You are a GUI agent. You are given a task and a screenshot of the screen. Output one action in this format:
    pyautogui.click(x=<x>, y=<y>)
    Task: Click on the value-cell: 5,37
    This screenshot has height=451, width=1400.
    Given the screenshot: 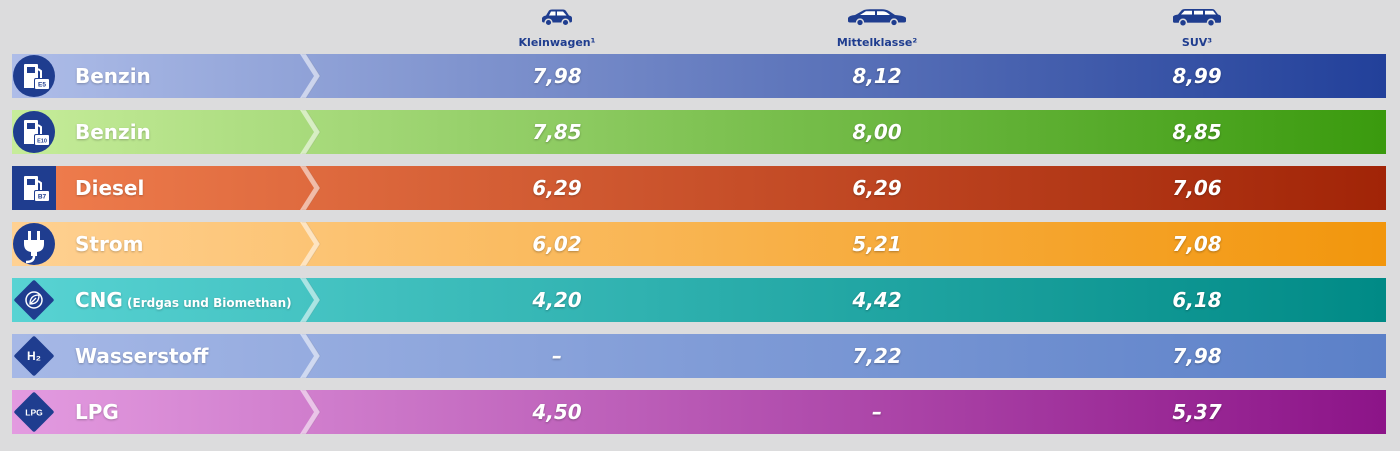 What is the action you would take?
    pyautogui.click(x=1197, y=412)
    